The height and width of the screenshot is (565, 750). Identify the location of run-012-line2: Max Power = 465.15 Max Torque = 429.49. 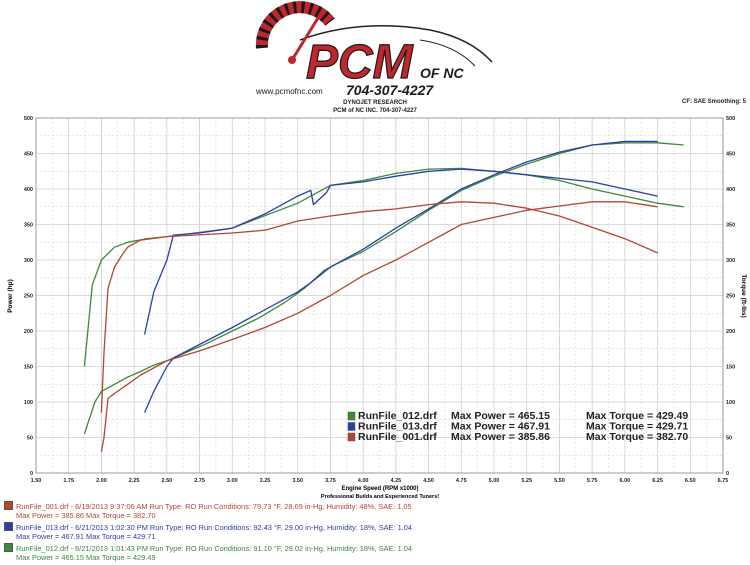
(86, 557).